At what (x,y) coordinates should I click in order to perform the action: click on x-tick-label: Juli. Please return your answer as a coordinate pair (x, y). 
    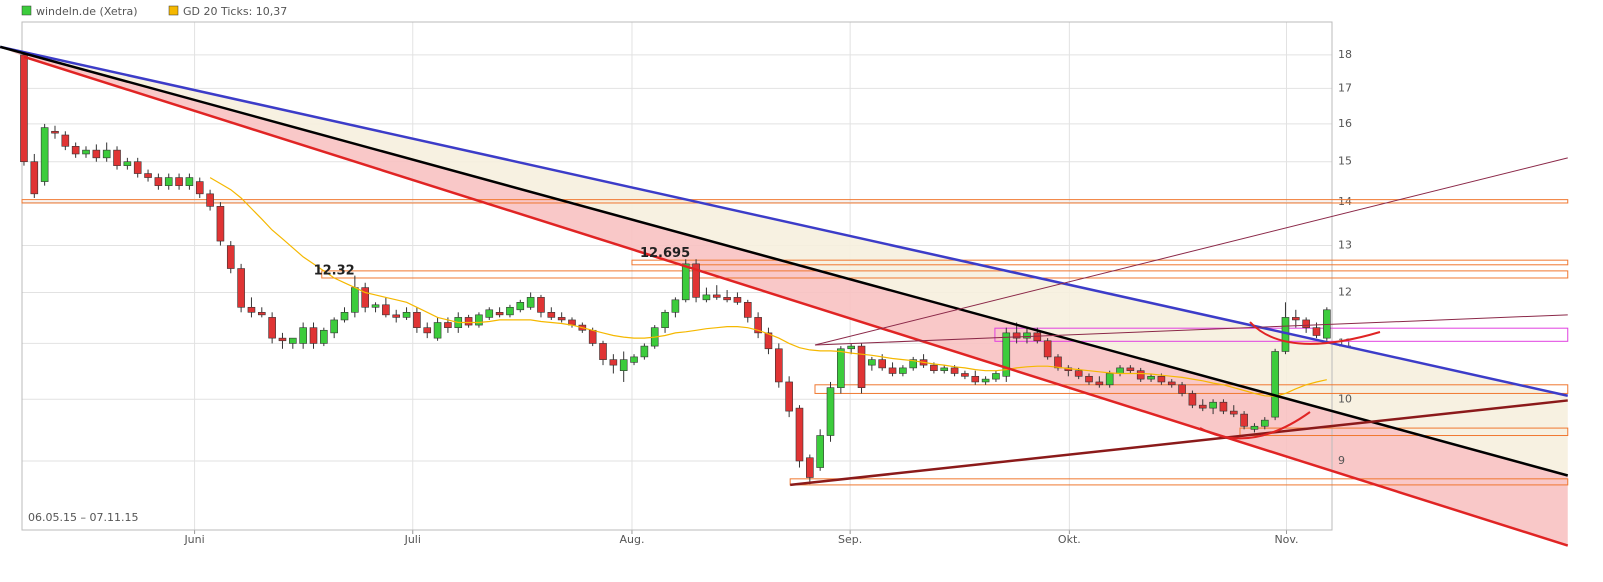
    Looking at the image, I should click on (412, 539).